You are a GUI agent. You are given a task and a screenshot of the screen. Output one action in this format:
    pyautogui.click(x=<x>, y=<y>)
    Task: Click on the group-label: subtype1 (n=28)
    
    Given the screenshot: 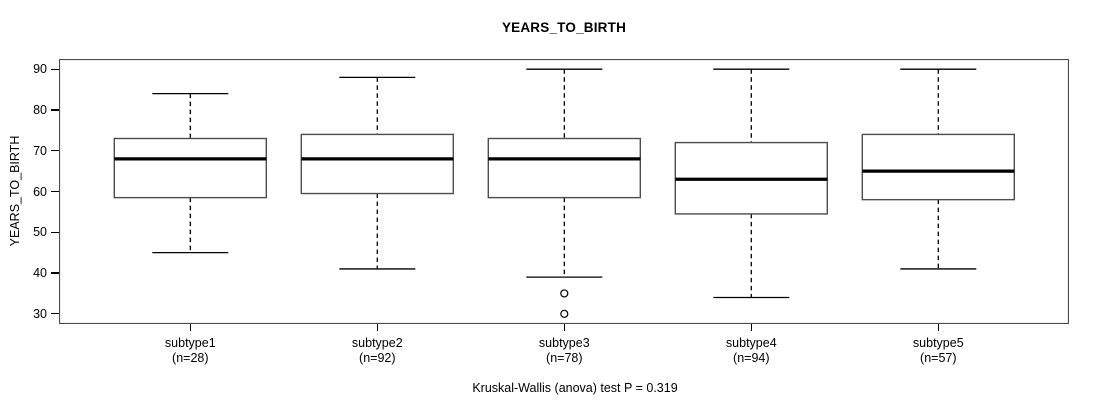 What is the action you would take?
    pyautogui.click(x=190, y=350)
    